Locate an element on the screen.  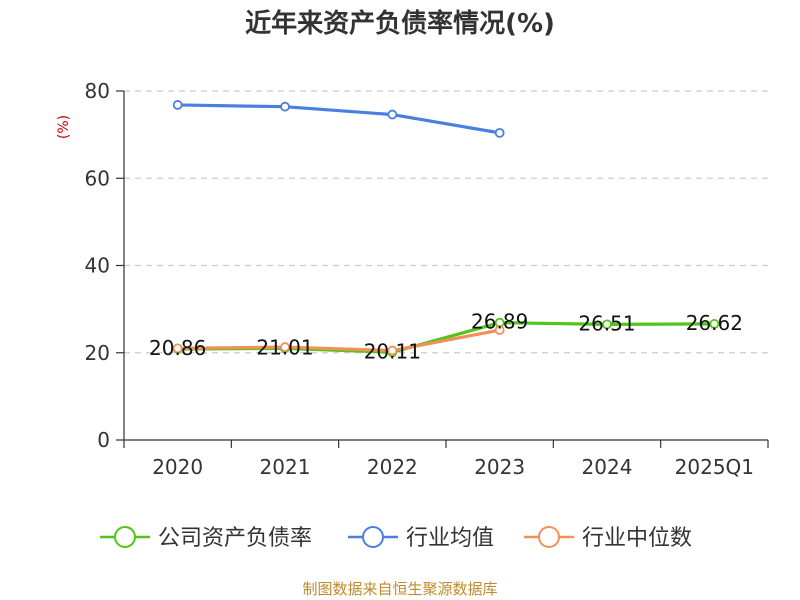
data-label: 21.01 is located at coordinates (284, 347).